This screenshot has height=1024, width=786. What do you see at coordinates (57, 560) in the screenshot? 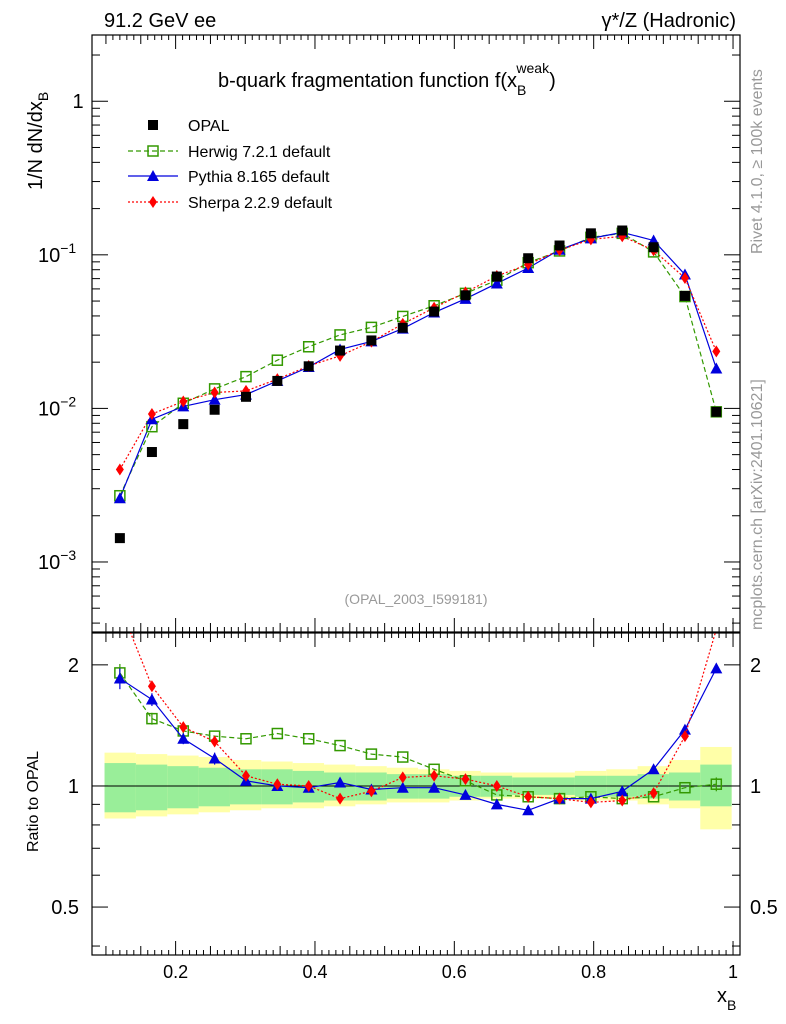
I see `y-tick-label: 10⁻³` at bounding box center [57, 560].